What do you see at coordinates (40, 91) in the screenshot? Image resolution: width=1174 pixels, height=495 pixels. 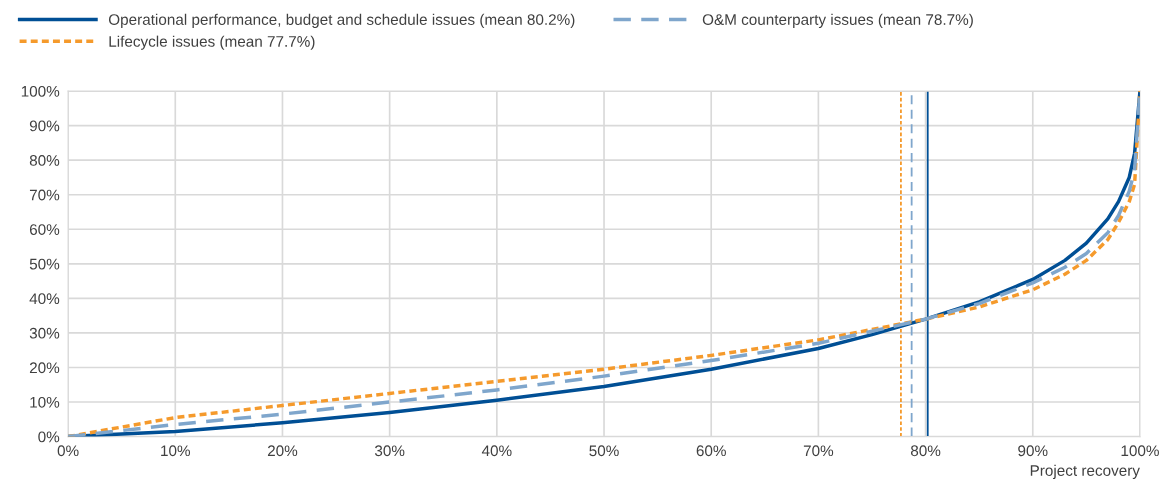 I see `y-tick-label: 100%` at bounding box center [40, 91].